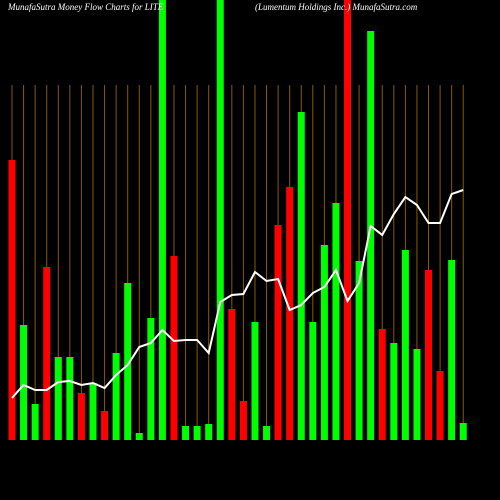  What do you see at coordinates (336, 7) in the screenshot?
I see `chart-subtitle: (Lumentum Holdings Inc.) MunafaSutra.com` at bounding box center [336, 7].